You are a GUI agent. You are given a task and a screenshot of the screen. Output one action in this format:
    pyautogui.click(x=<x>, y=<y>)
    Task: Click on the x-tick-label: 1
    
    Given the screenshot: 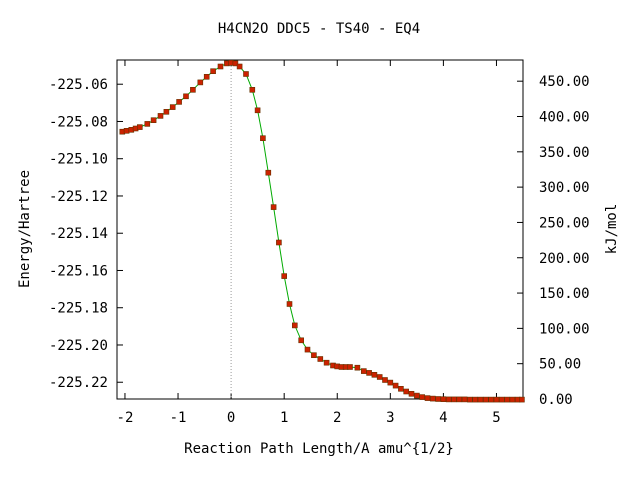 What is the action you would take?
    pyautogui.click(x=284, y=418)
    